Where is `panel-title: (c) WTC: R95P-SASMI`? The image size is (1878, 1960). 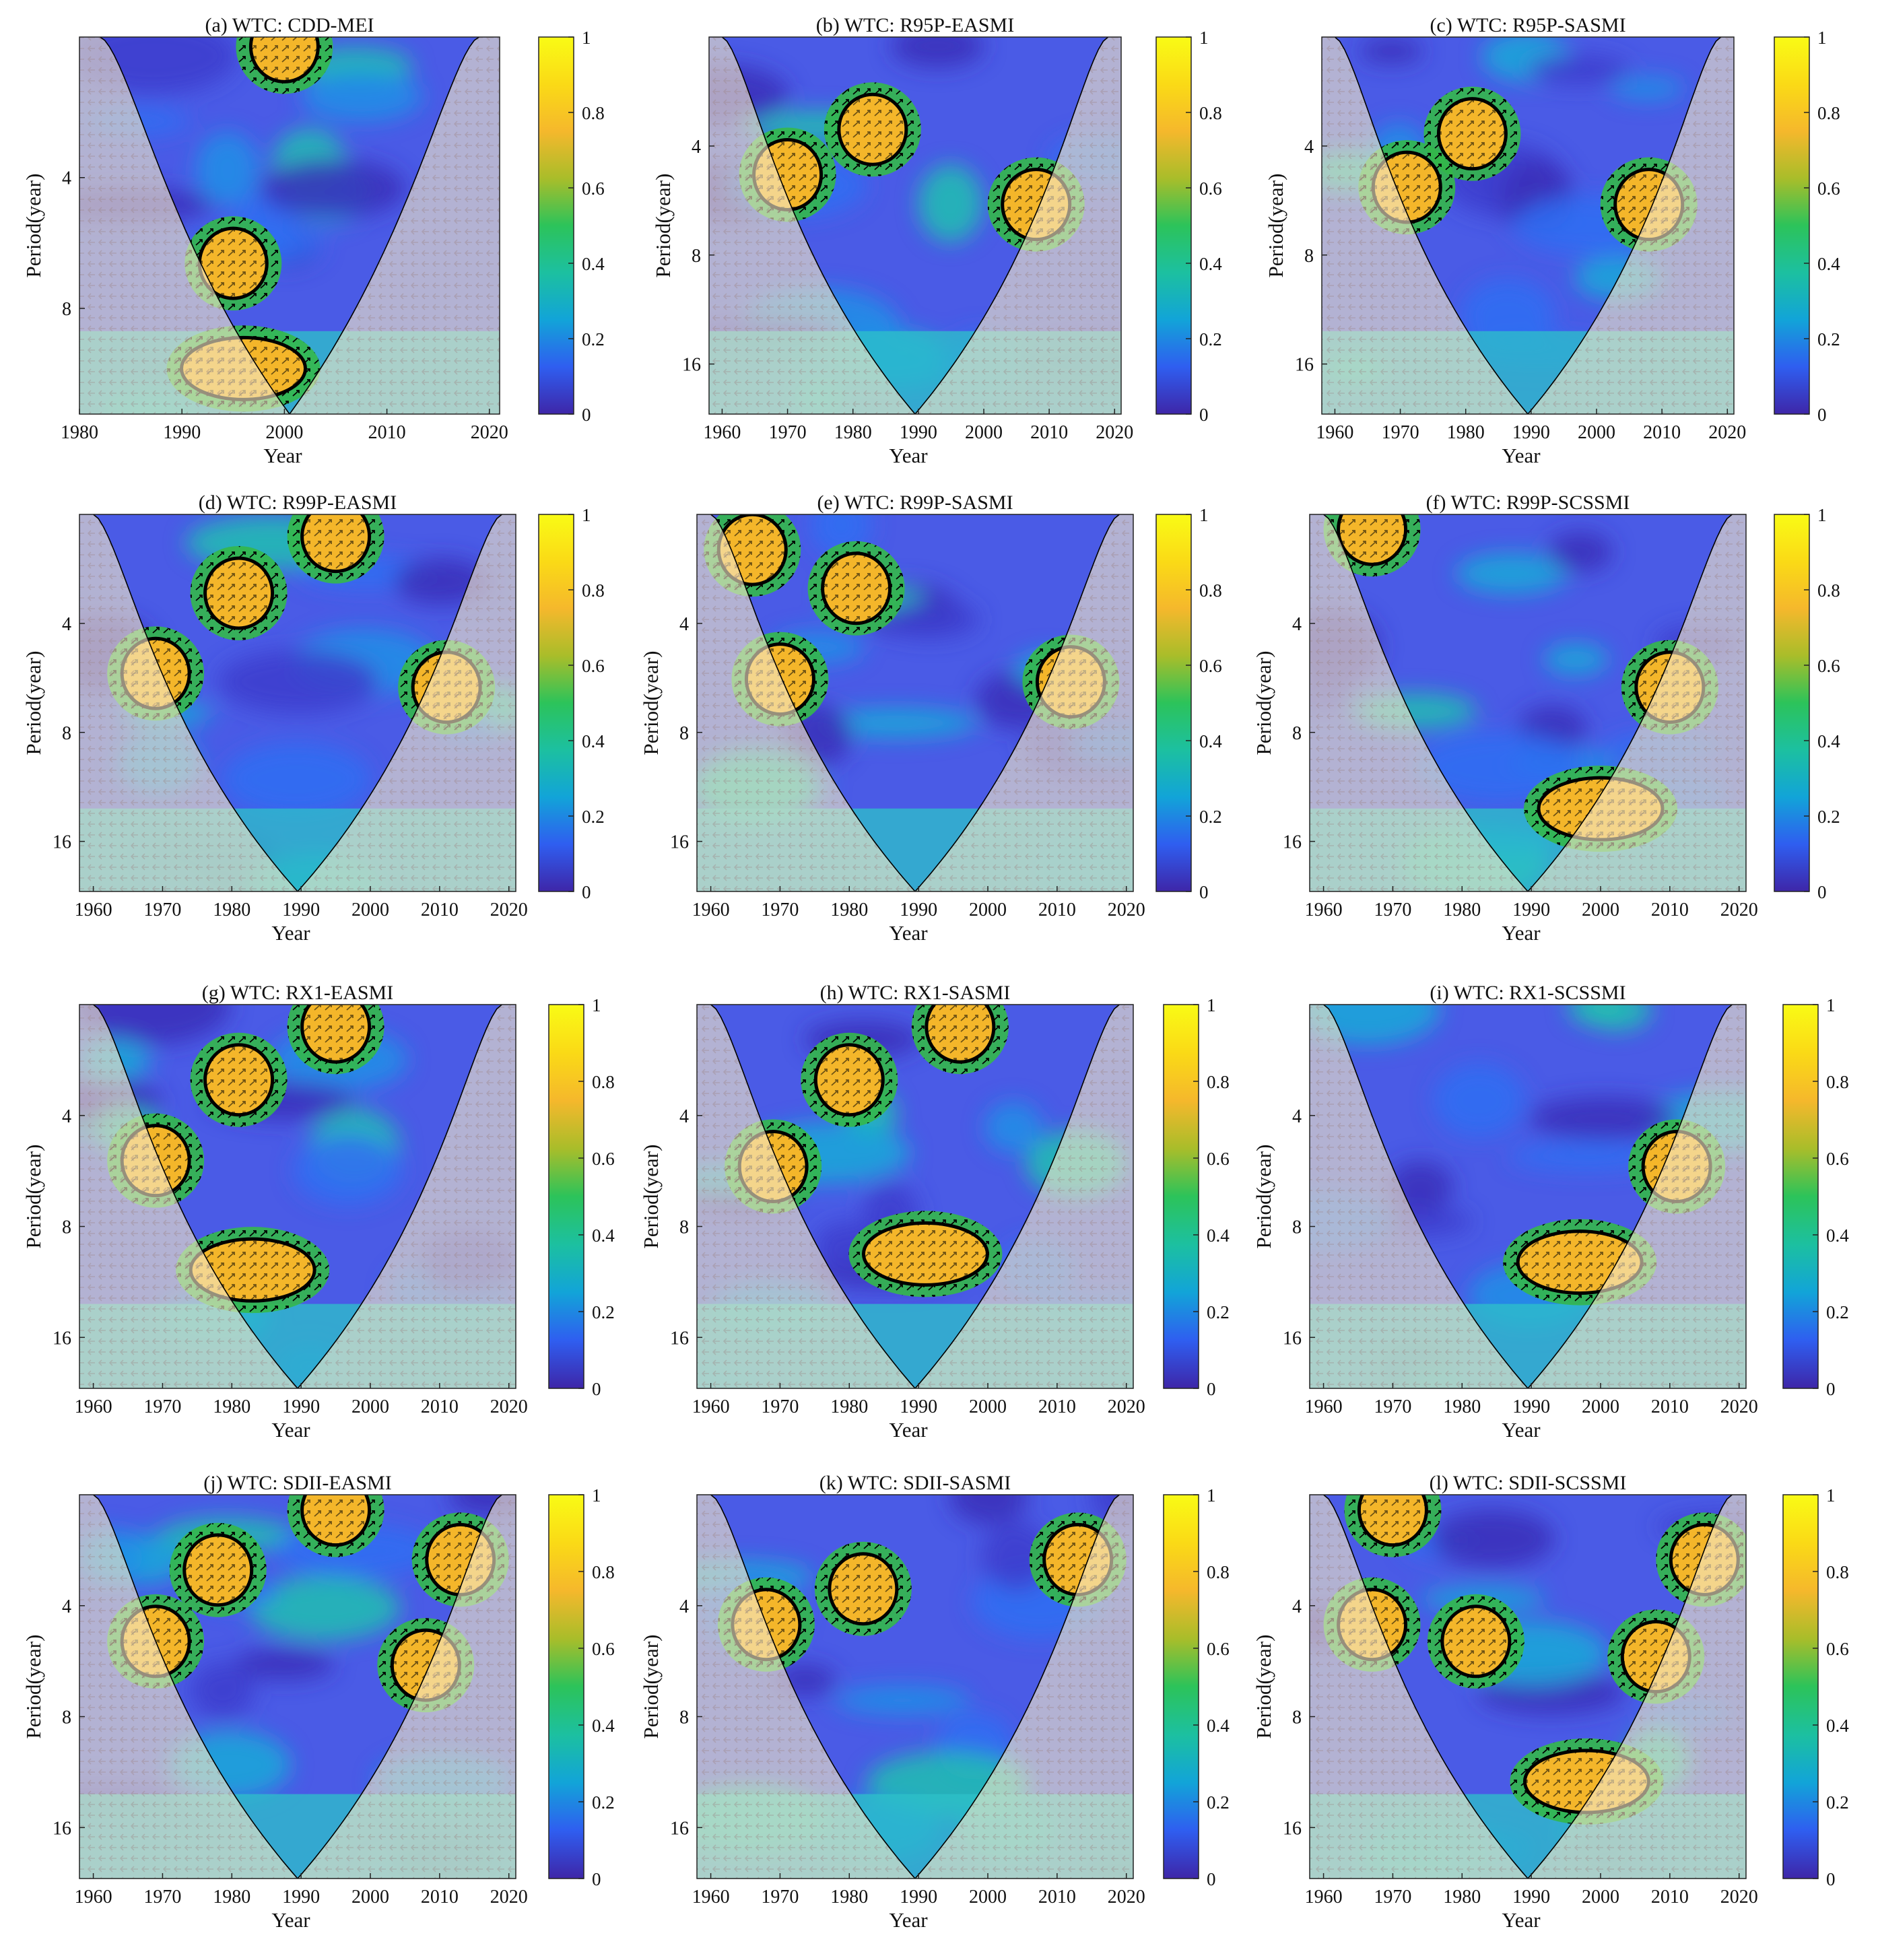 panel-title: (c) WTC: R95P-SASMI is located at coordinates (1527, 25).